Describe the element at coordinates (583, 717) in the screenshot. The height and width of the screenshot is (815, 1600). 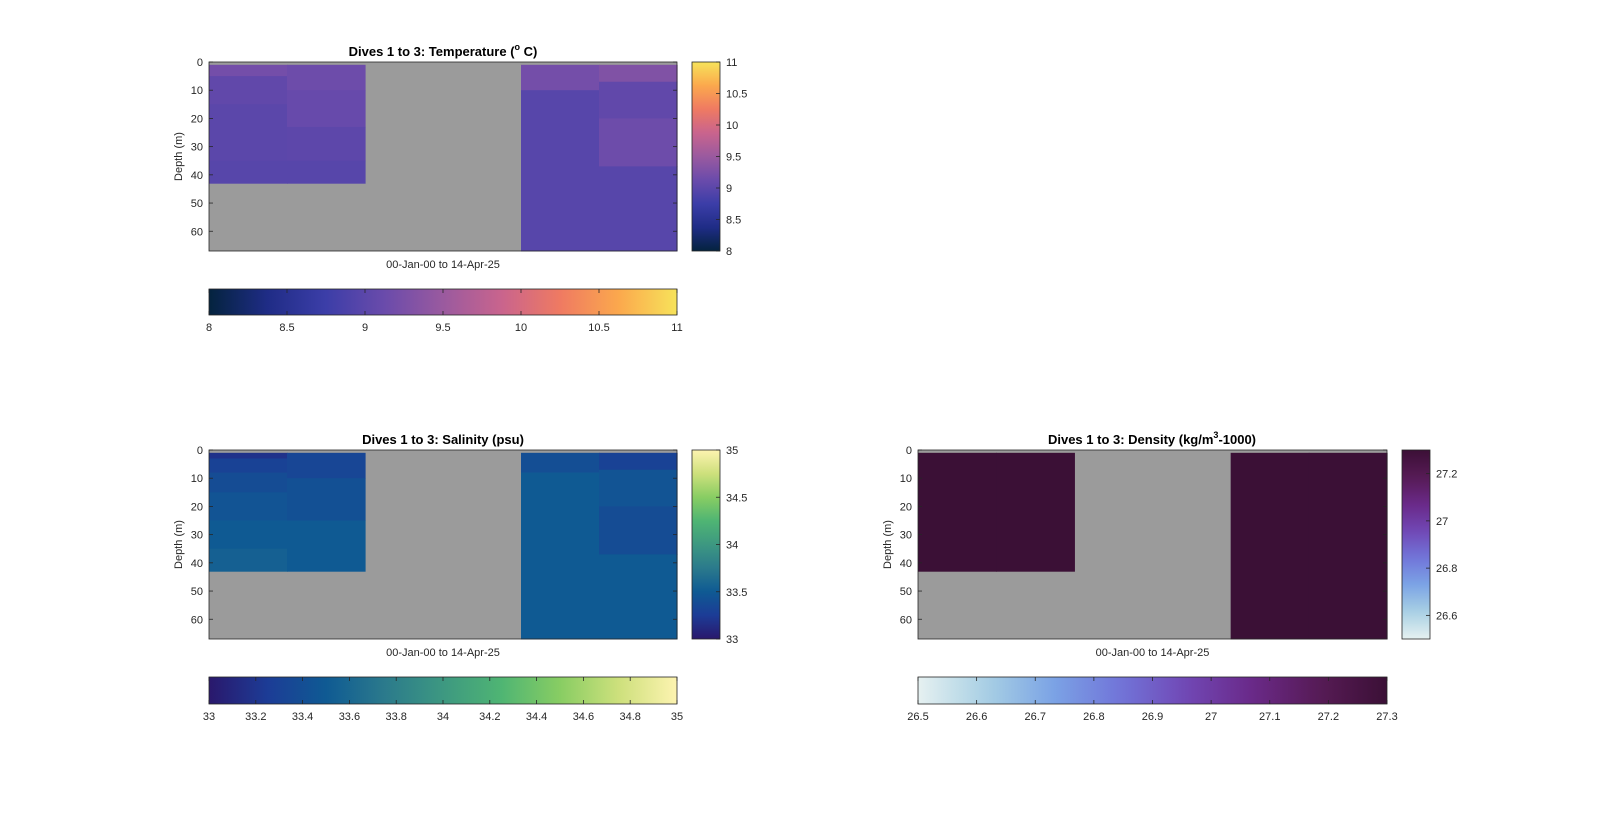
I see `salinity-hcolorbar-tick-label: 34.6` at that location.